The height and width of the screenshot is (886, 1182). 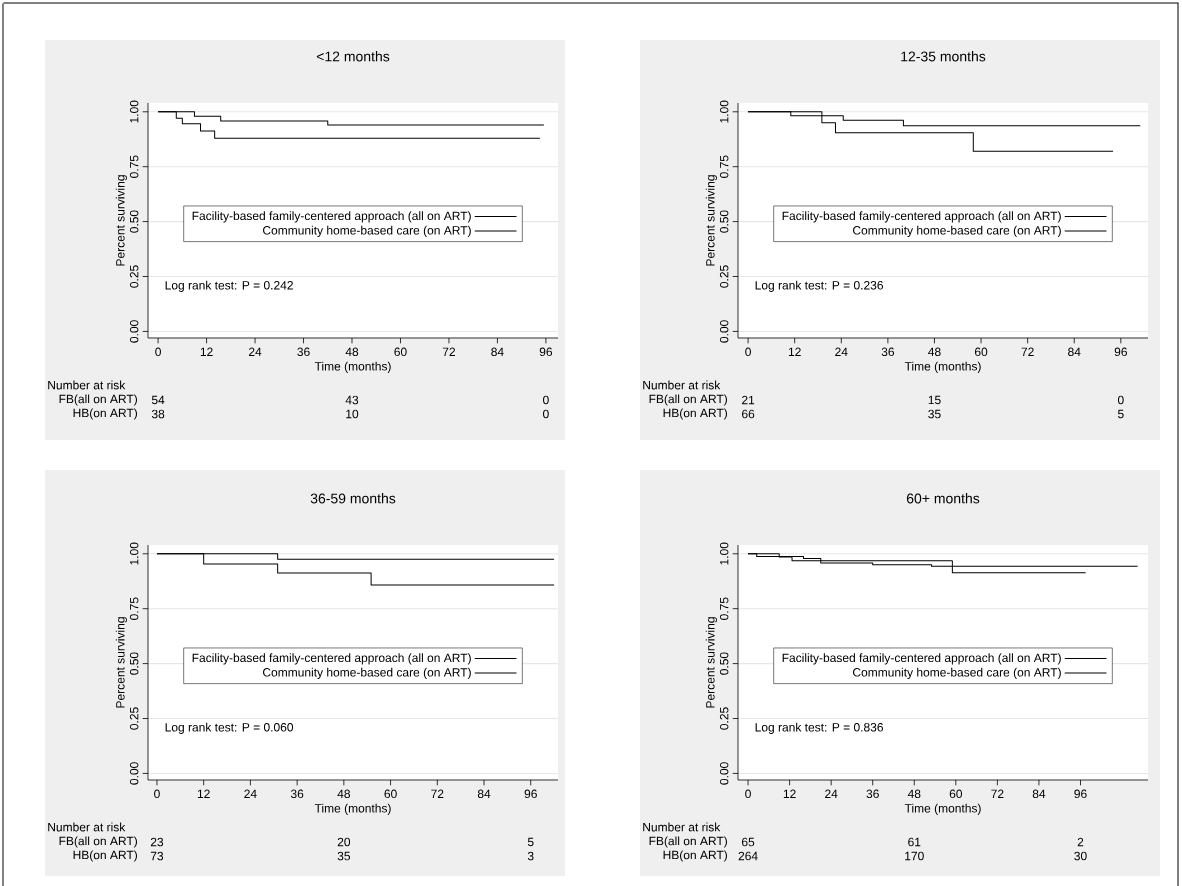 What do you see at coordinates (943, 56) in the screenshot?
I see `chart-title: 12-35 months` at bounding box center [943, 56].